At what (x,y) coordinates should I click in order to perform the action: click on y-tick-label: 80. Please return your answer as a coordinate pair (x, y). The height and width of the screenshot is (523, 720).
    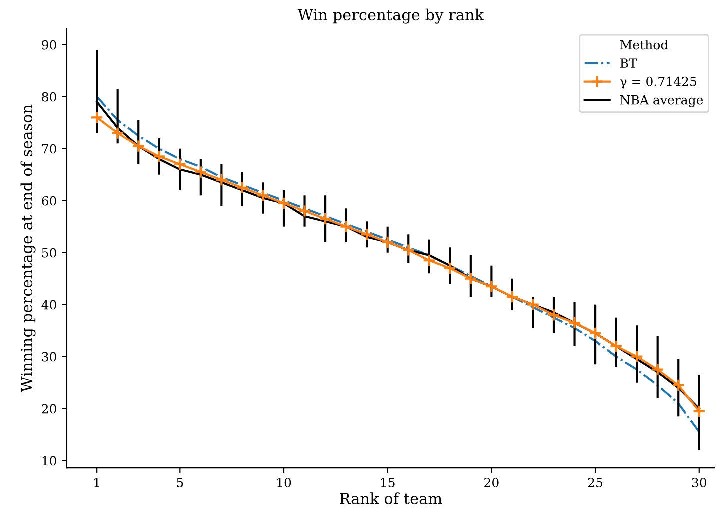
    Looking at the image, I should click on (49, 97).